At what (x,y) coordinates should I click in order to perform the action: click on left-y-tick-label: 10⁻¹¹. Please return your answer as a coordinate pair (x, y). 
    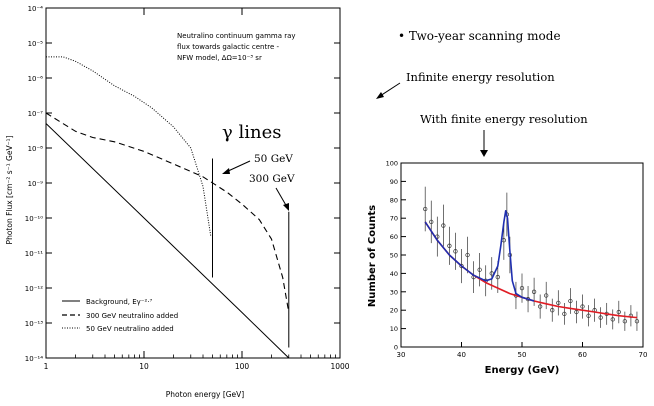
    Looking at the image, I should click on (34, 254).